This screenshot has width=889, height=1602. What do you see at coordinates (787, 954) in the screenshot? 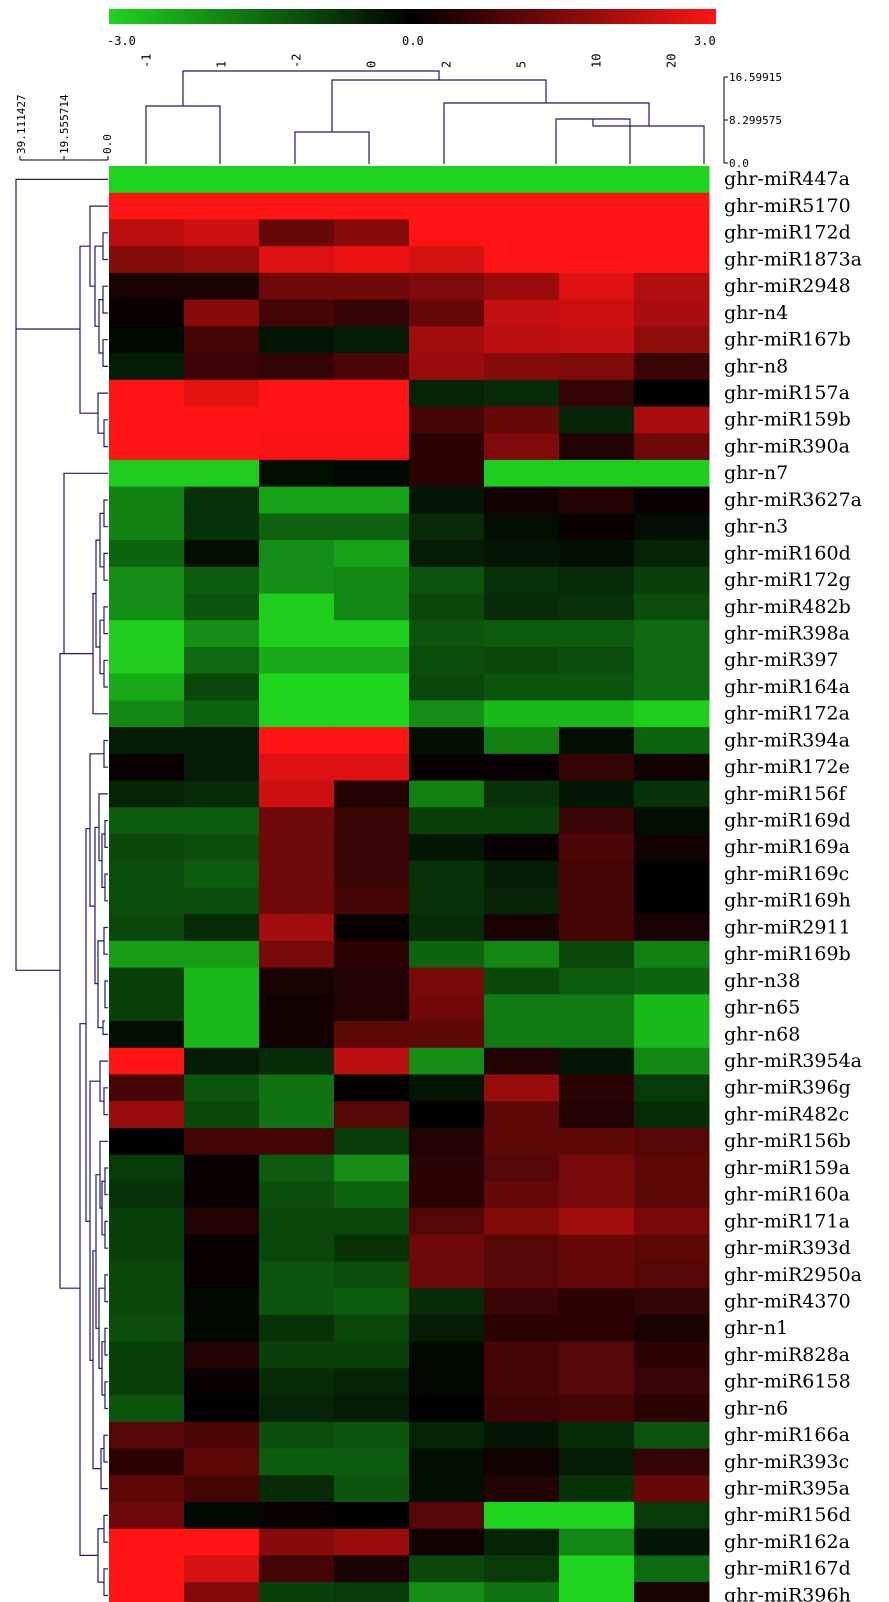
I see `row-label: ghr-miR169b` at bounding box center [787, 954].